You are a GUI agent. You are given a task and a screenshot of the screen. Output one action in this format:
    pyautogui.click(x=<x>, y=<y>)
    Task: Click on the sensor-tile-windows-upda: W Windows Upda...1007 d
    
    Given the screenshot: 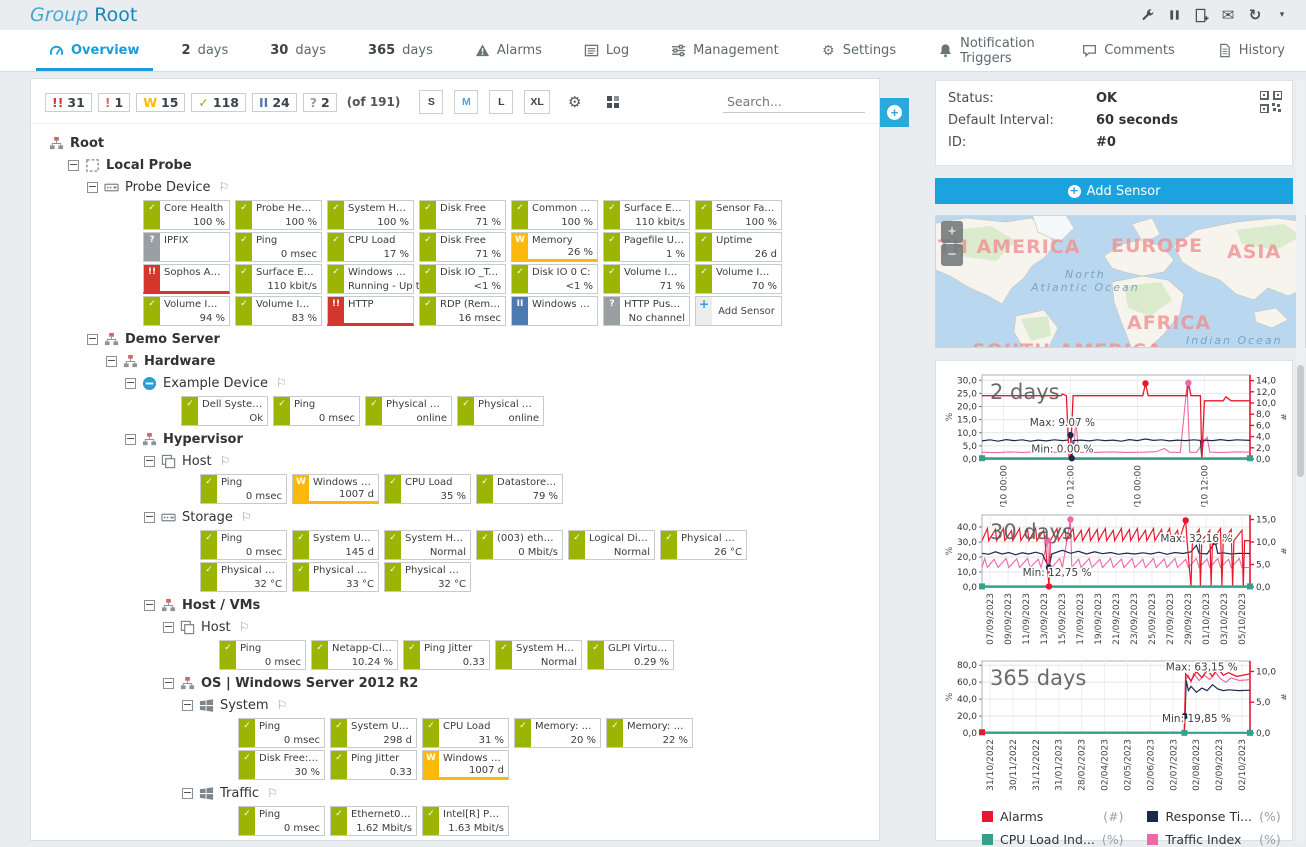 What is the action you would take?
    pyautogui.click(x=465, y=765)
    